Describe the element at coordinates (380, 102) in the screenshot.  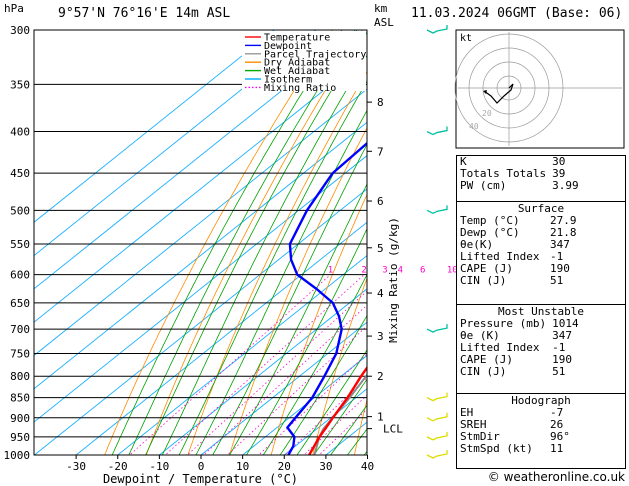
I see `km-tick-label: 8` at that location.